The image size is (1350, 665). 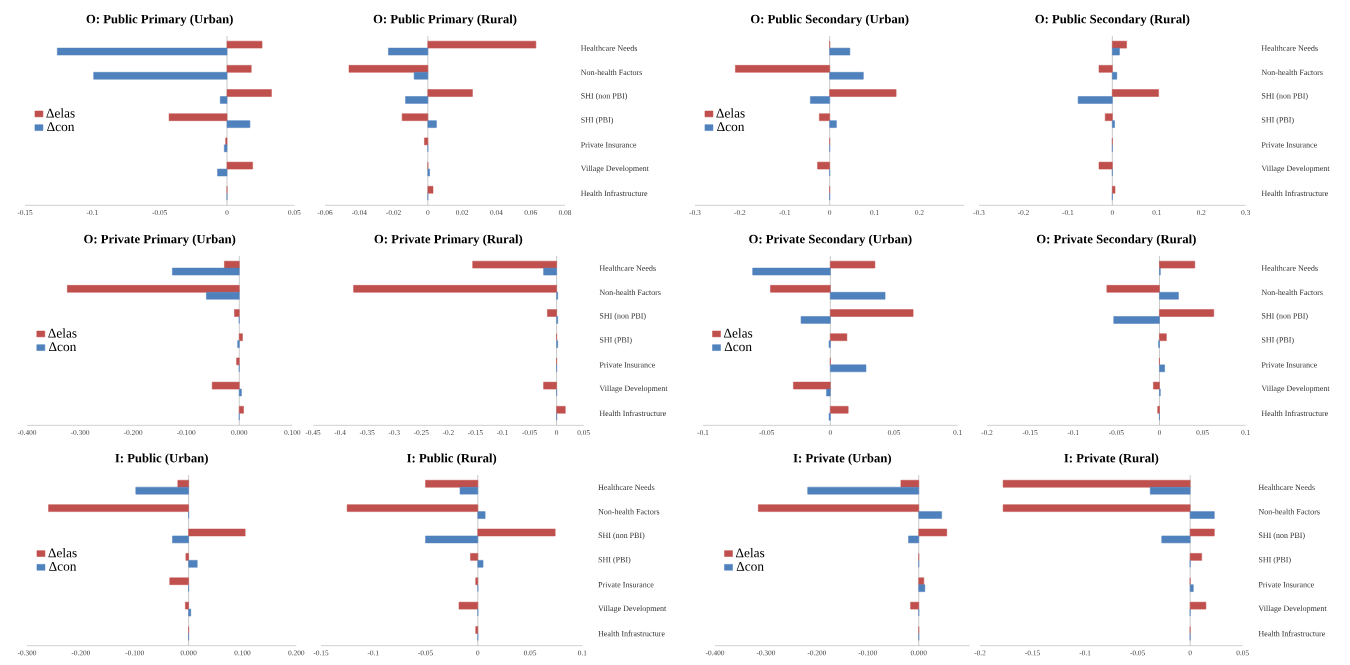 What do you see at coordinates (830, 240) in the screenshot?
I see `chart-title: O: Private Secondary (Urban)` at bounding box center [830, 240].